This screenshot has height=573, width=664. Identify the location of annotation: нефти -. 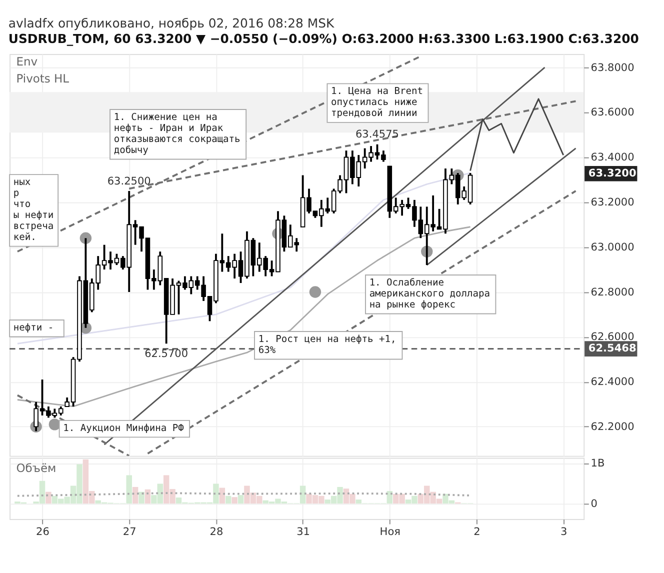
(33, 328).